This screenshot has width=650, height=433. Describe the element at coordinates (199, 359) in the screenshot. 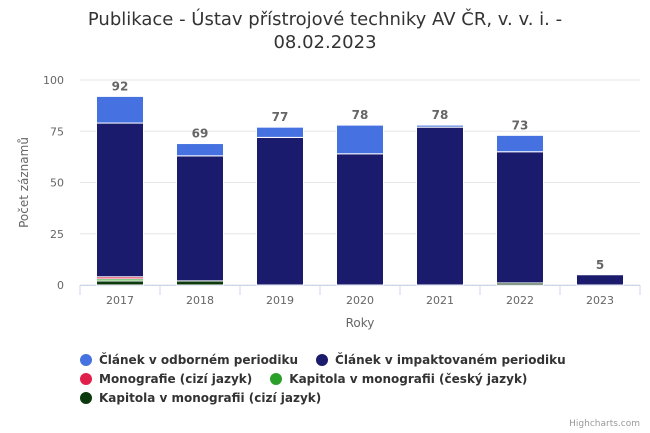

I see `legend-label: Článek v odborném periodiku` at that location.